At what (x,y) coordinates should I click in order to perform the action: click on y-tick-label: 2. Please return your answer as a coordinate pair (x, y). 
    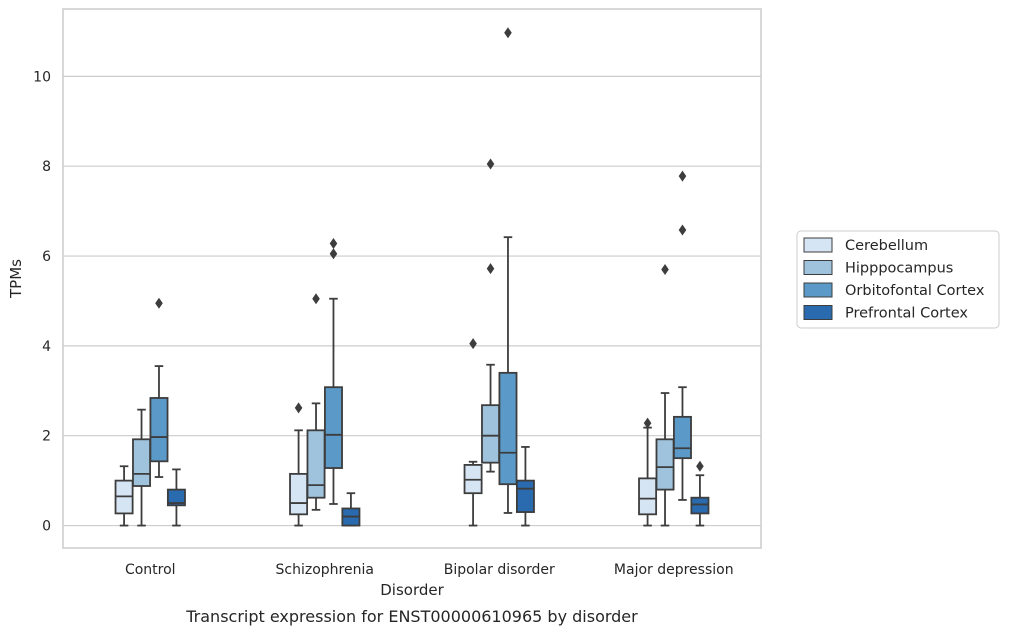
    Looking at the image, I should click on (46, 437).